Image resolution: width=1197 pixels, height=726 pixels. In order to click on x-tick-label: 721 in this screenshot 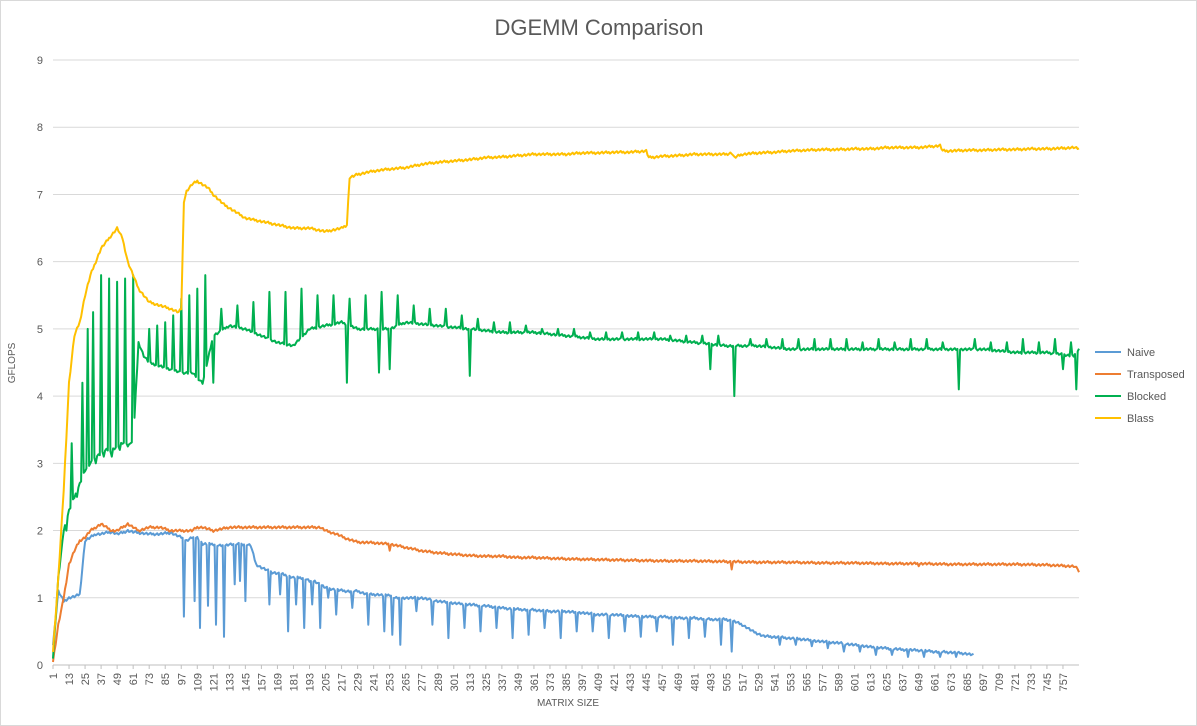, I will do `click(1016, 682)`.